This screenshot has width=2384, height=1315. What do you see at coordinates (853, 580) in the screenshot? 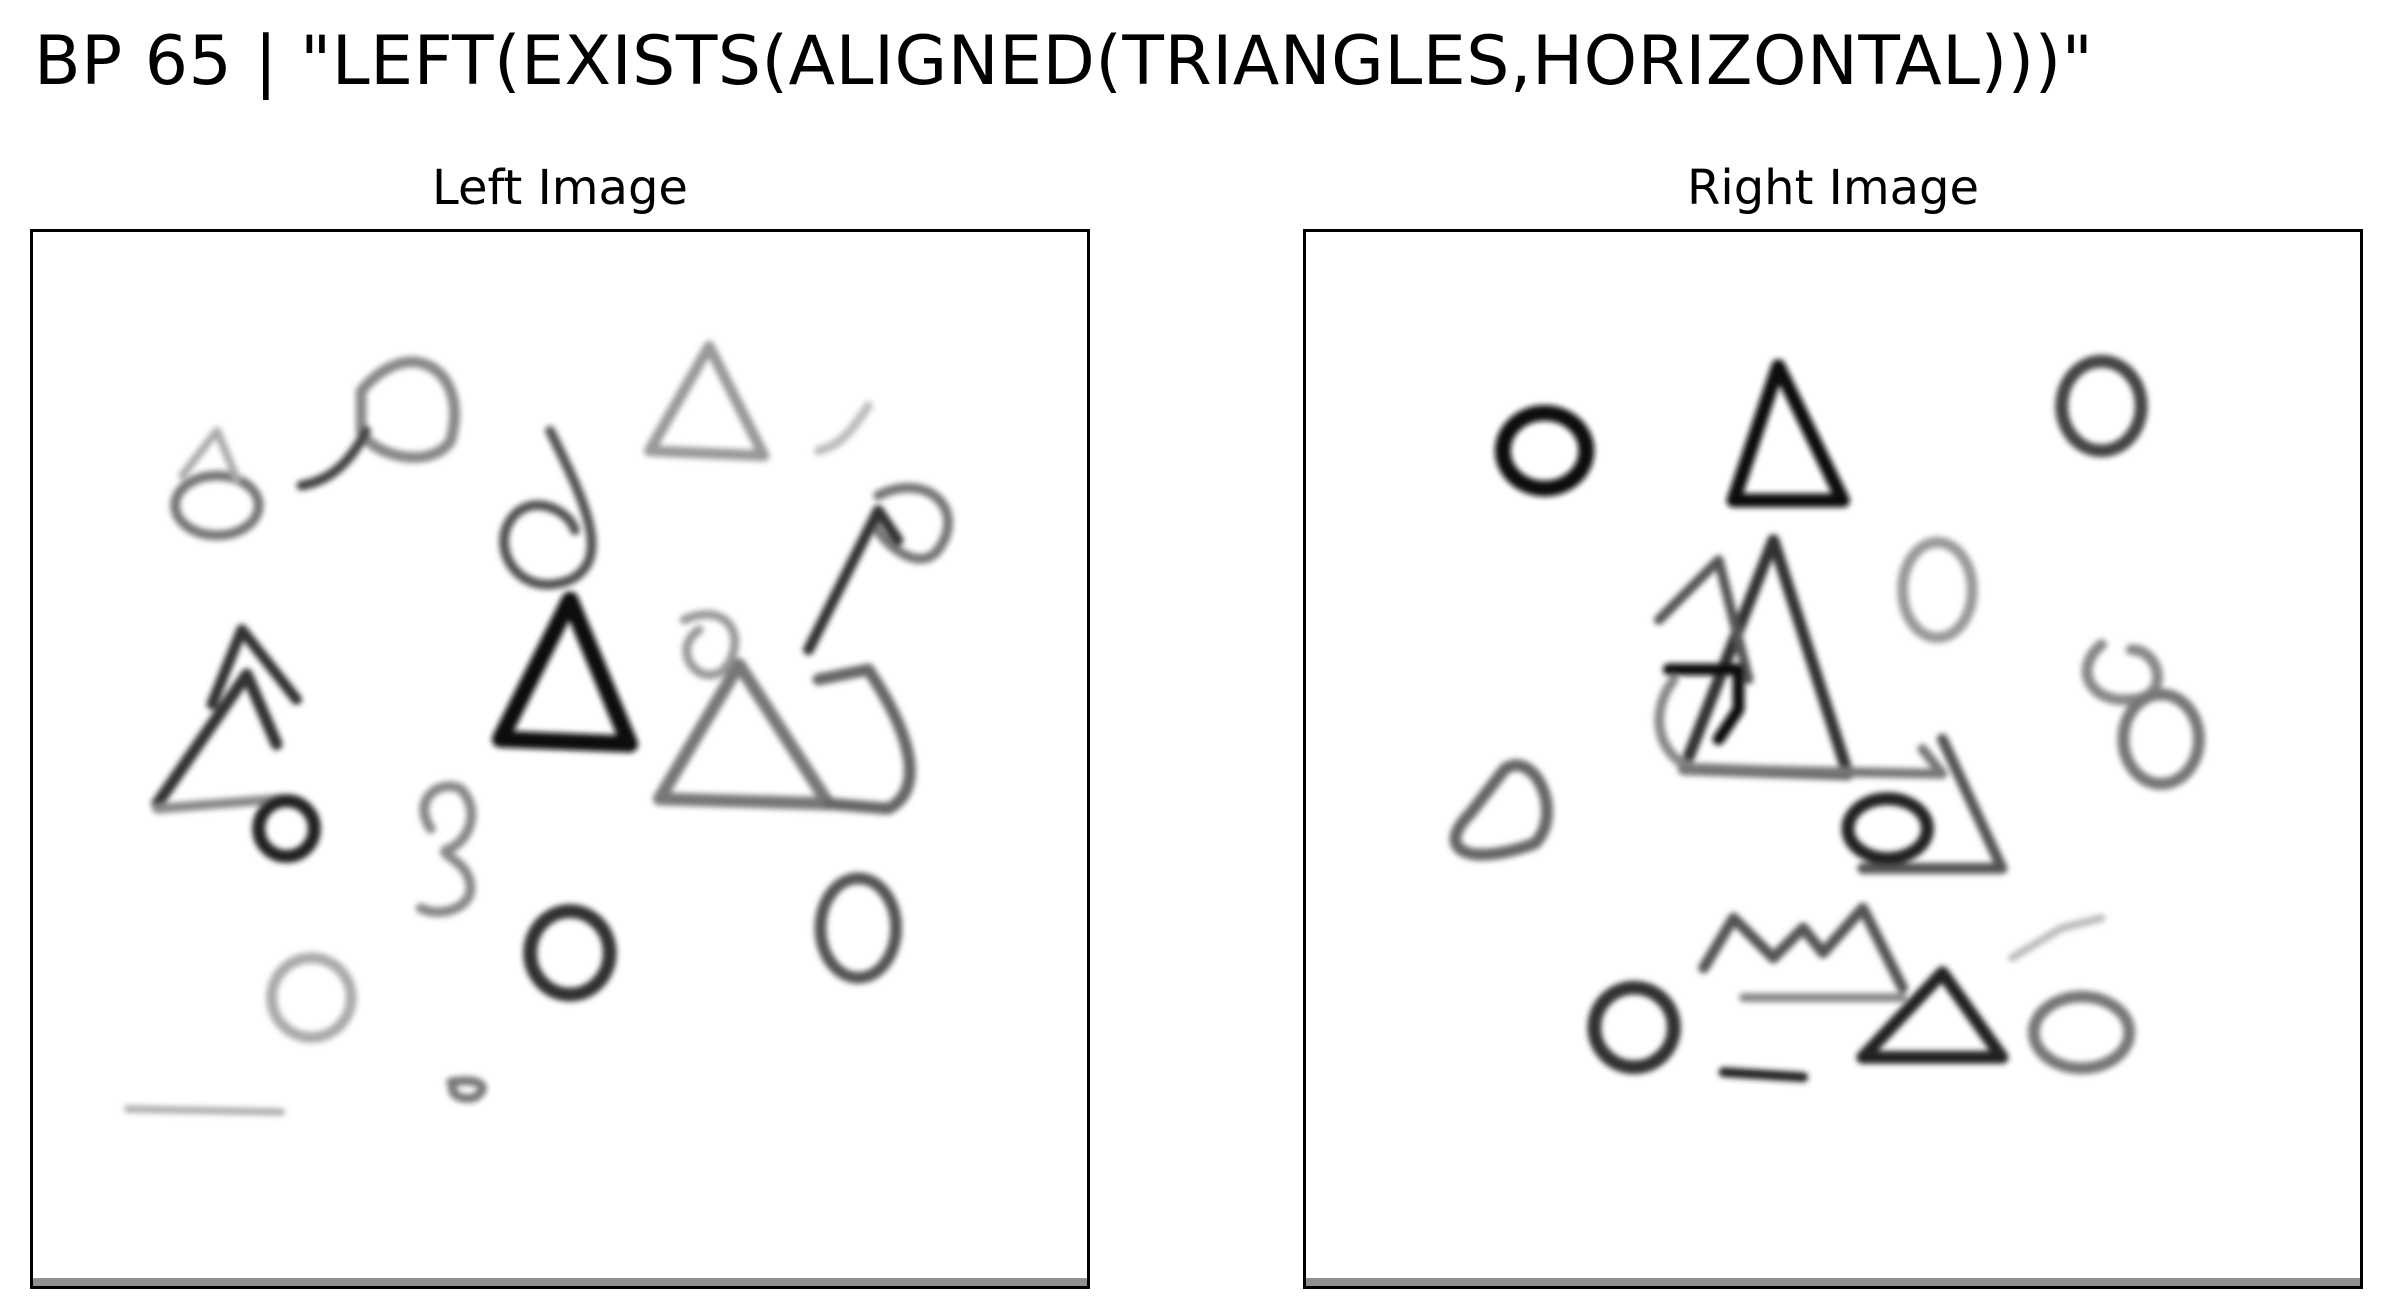
I see `left-line-z` at bounding box center [853, 580].